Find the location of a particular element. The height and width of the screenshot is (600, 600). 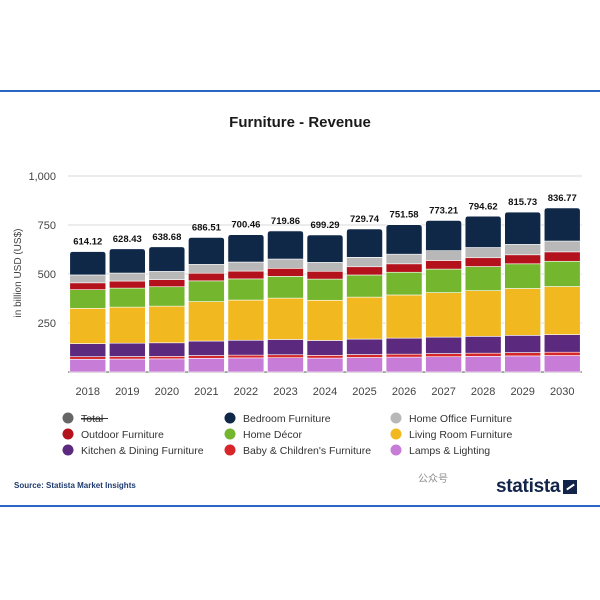

legend-item: Living Room Furniture is located at coordinates (451, 435).